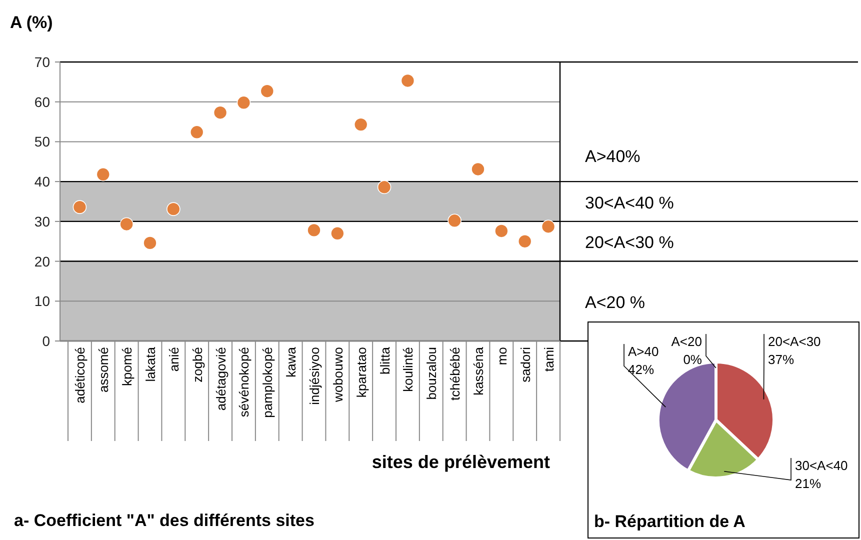  Describe the element at coordinates (197, 364) in the screenshot. I see `x-tick-label: zogbé` at that location.